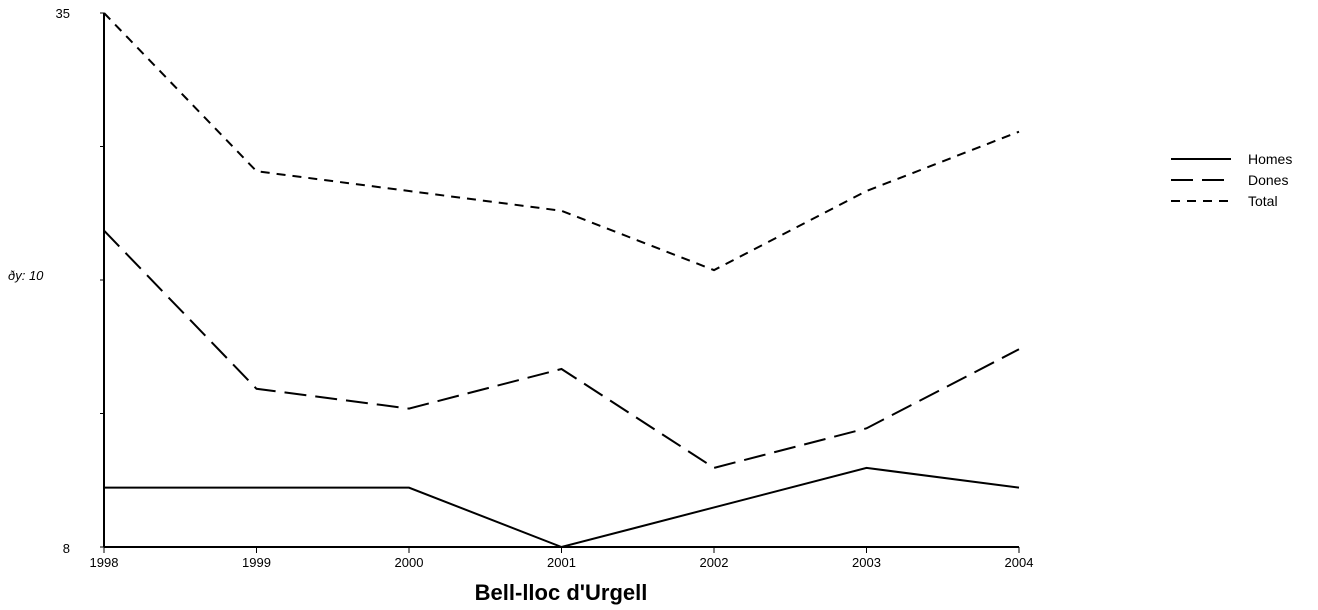 This screenshot has height=610, width=1318. I want to click on y-axis-label: ðy: 10, so click(26, 275).